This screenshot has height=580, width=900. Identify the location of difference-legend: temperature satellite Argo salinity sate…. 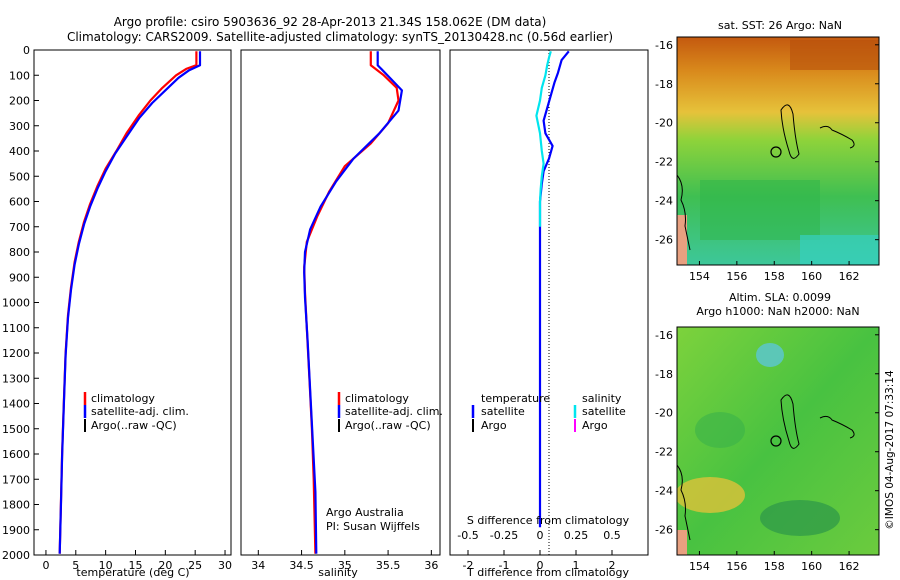
(548, 412).